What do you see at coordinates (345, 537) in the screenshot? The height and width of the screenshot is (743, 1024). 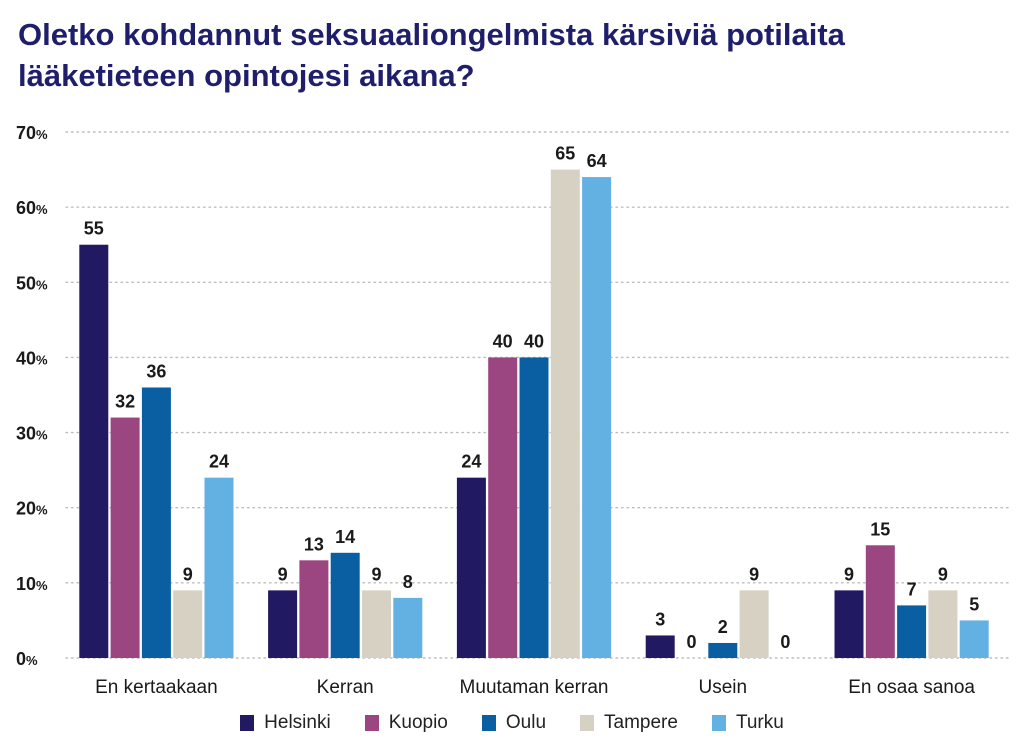 I see `data-label: 14` at bounding box center [345, 537].